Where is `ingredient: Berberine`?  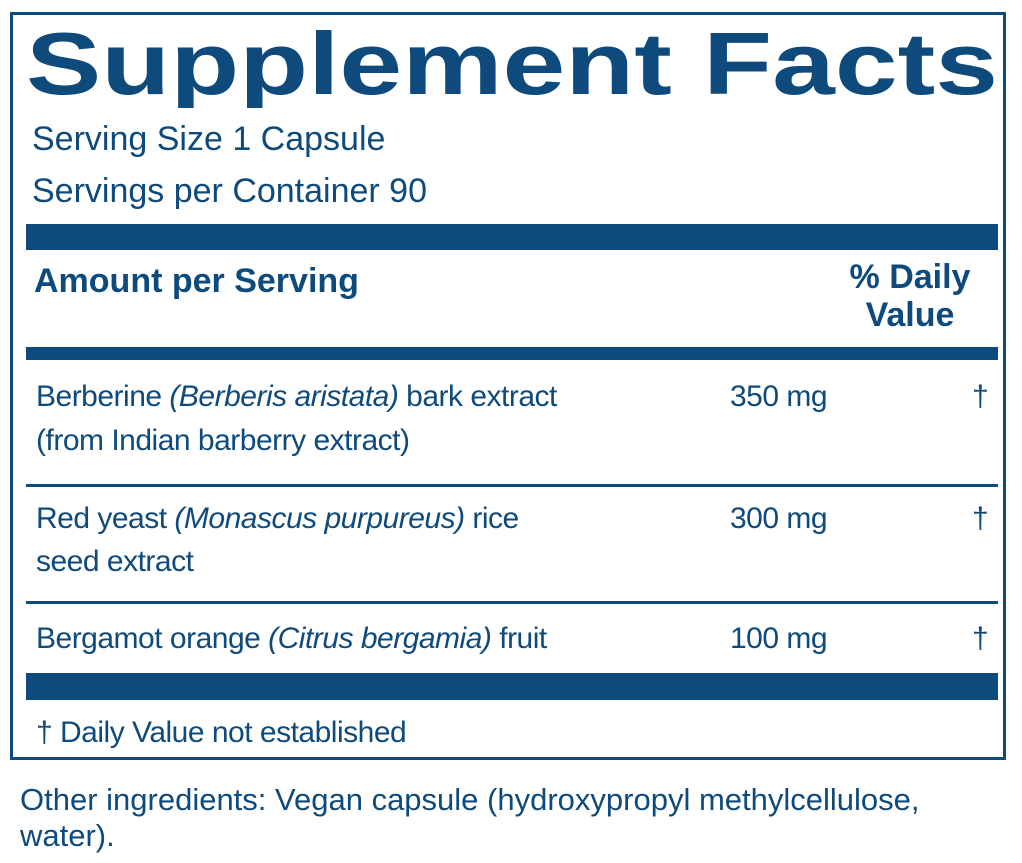
ingredient: Berberine is located at coordinates (99, 396).